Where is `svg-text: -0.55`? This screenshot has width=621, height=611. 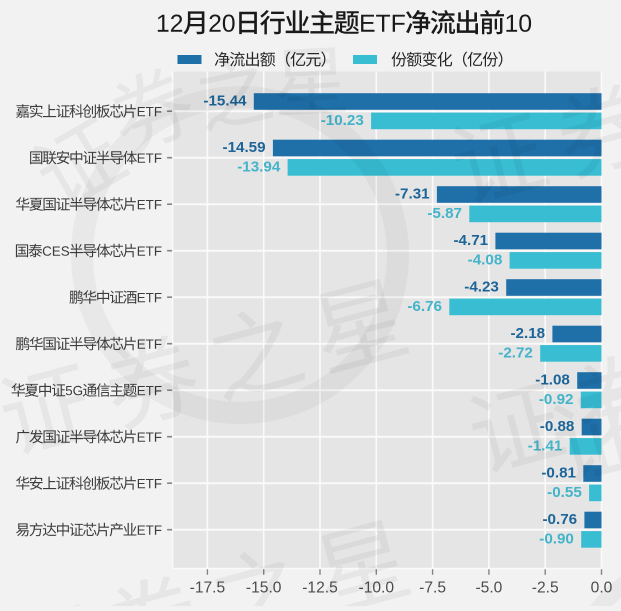 svg-text: -0.55 is located at coordinates (564, 492).